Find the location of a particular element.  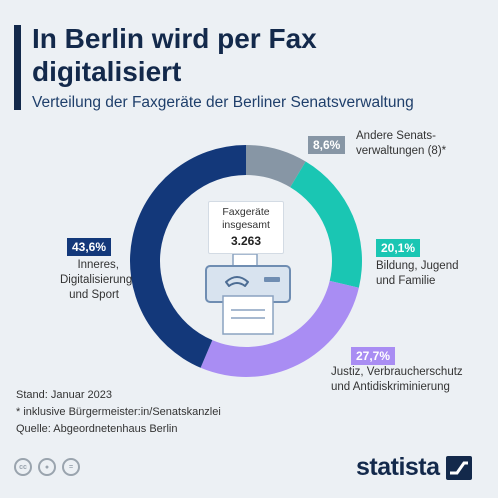

statista-logo: statista is located at coordinates (414, 467).